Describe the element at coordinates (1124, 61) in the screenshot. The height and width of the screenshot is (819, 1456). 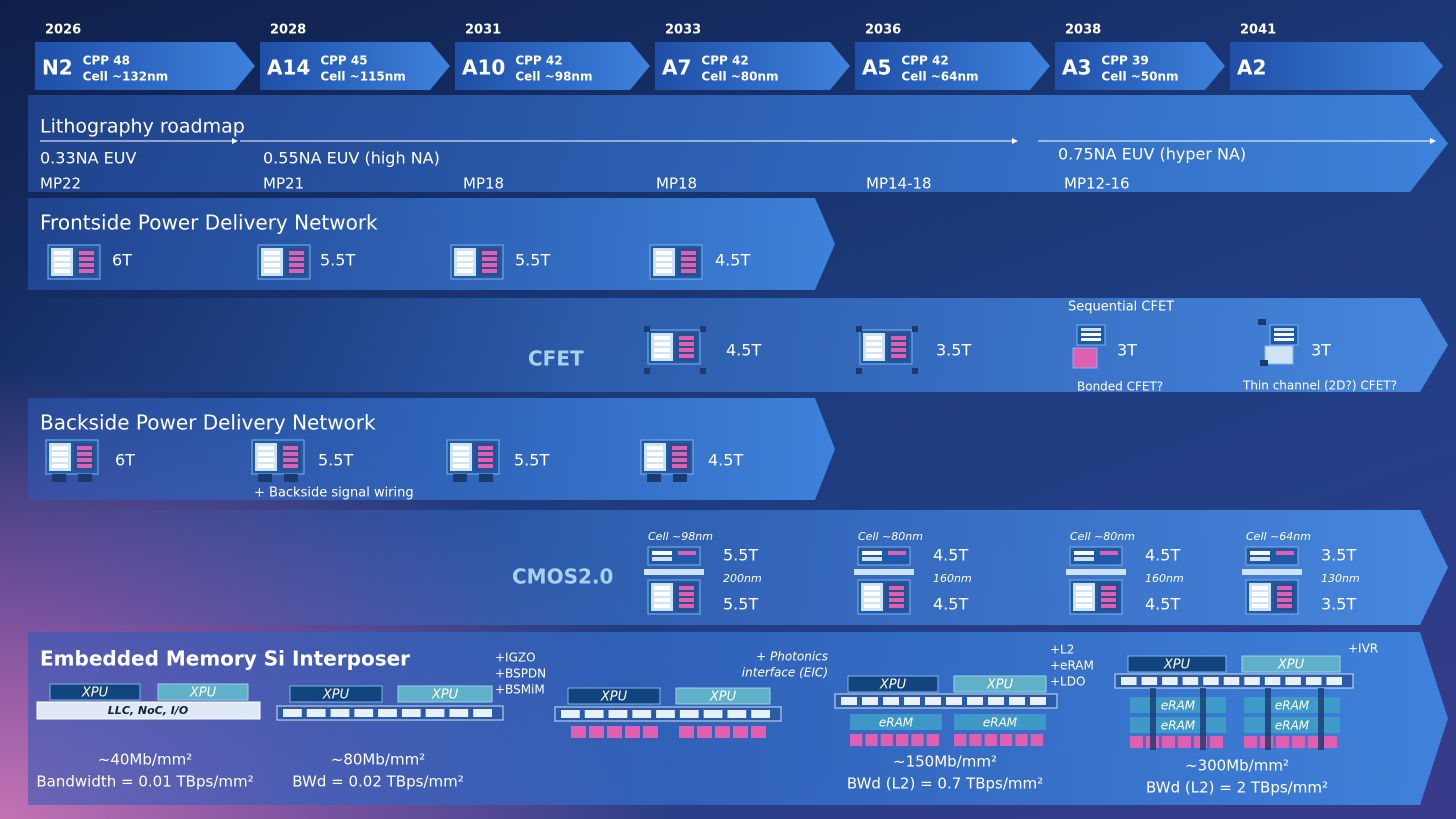
I see `label: CPP 39` at that location.